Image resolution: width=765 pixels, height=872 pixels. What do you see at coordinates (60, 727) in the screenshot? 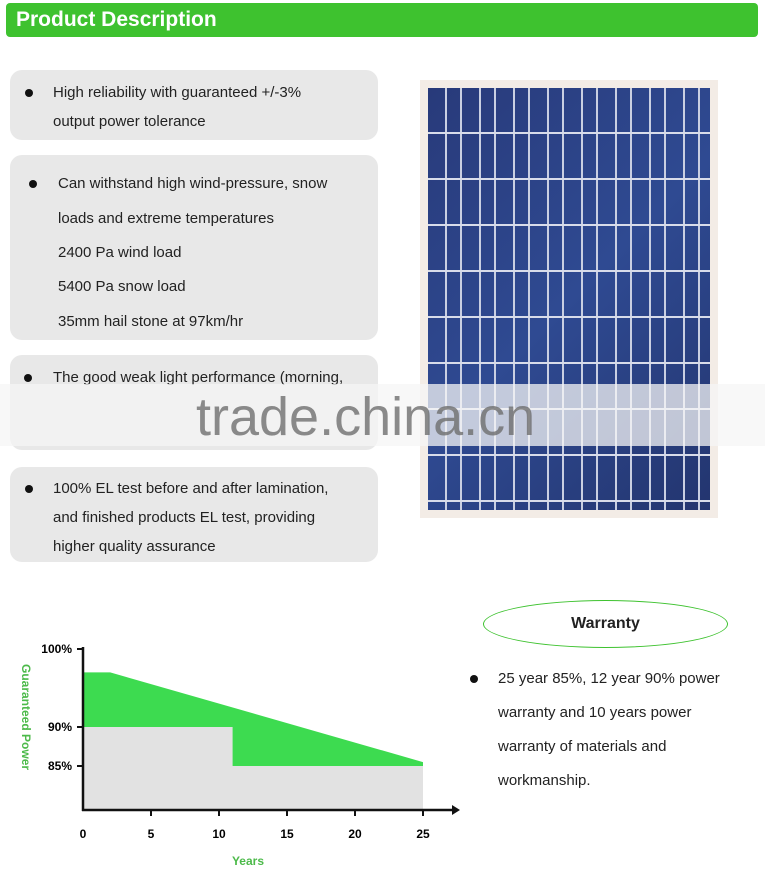
I see `y-tick-label: 90%` at bounding box center [60, 727].